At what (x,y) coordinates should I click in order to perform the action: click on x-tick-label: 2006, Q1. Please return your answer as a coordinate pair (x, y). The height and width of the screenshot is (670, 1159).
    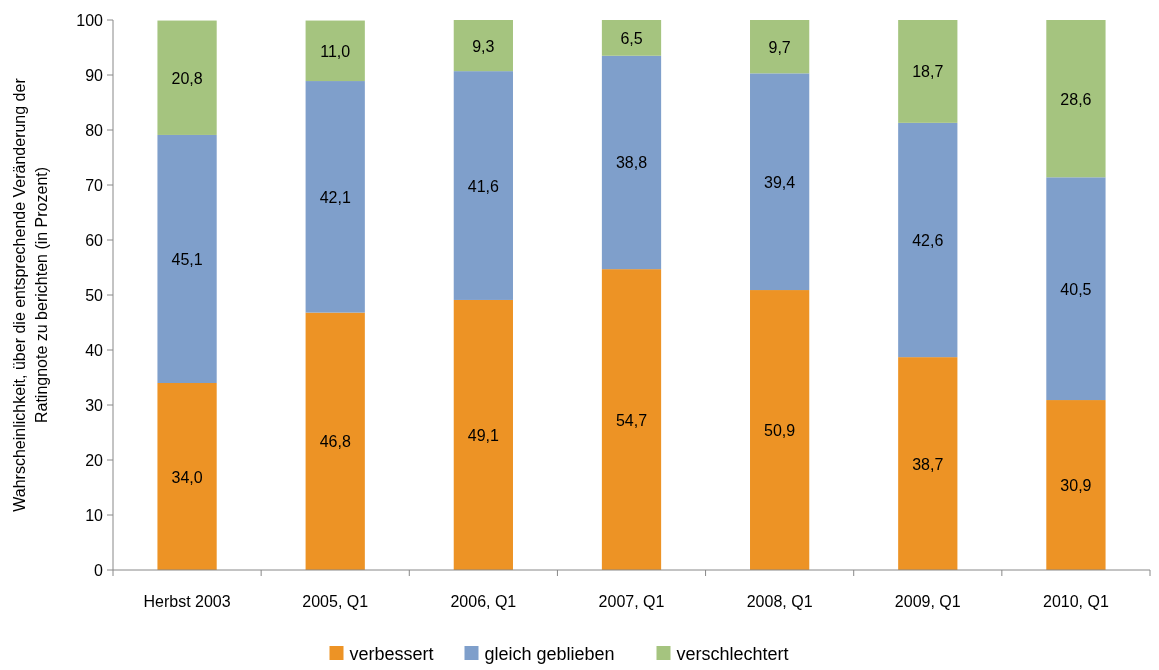
    Looking at the image, I should click on (483, 601).